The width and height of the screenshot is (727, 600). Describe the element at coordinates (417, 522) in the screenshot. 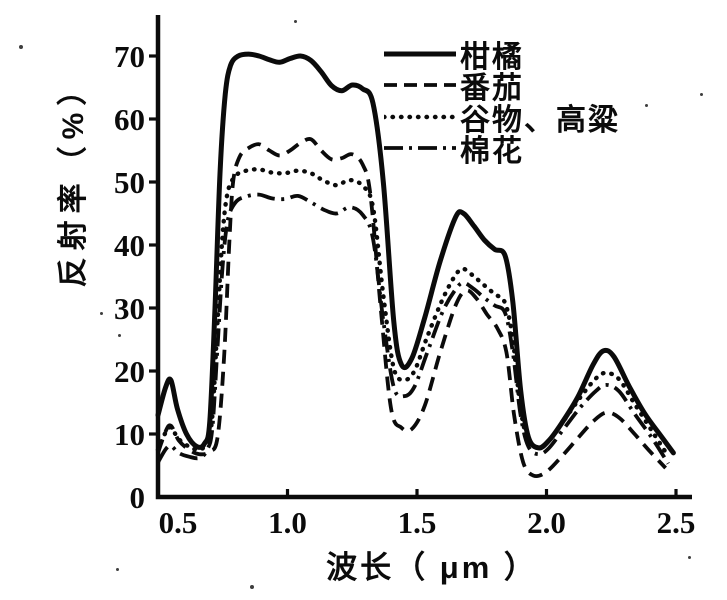

I see `x-tick-label: 1.5` at that location.